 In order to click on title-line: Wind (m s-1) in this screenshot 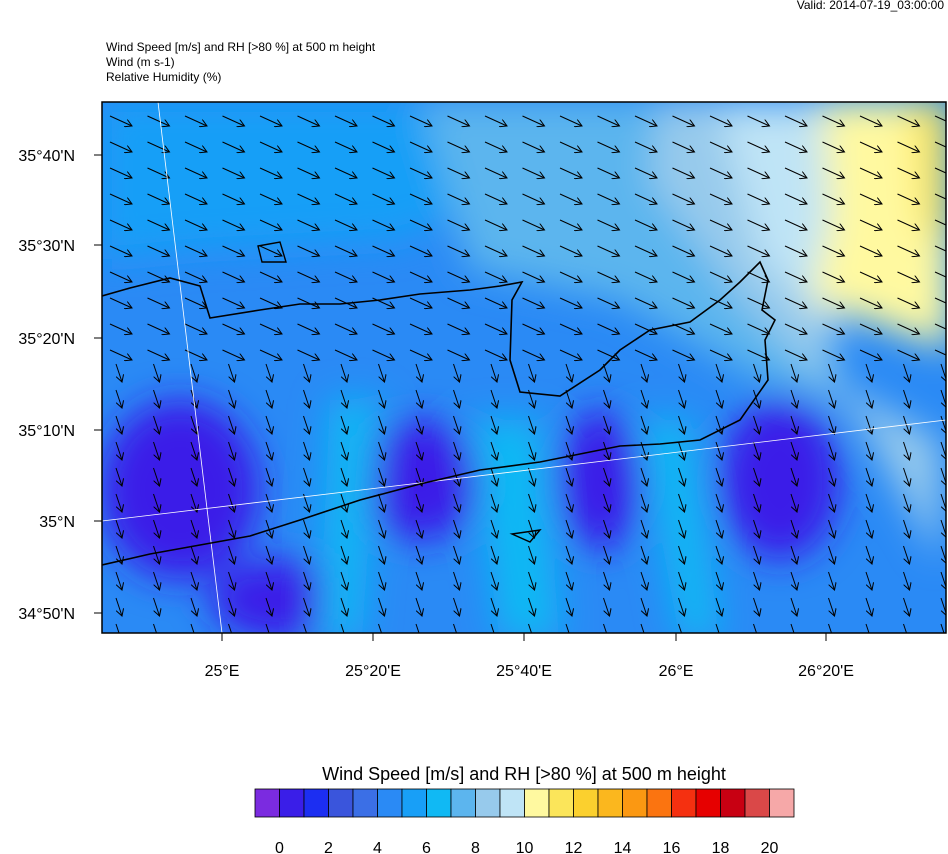, I will do `click(140, 62)`.